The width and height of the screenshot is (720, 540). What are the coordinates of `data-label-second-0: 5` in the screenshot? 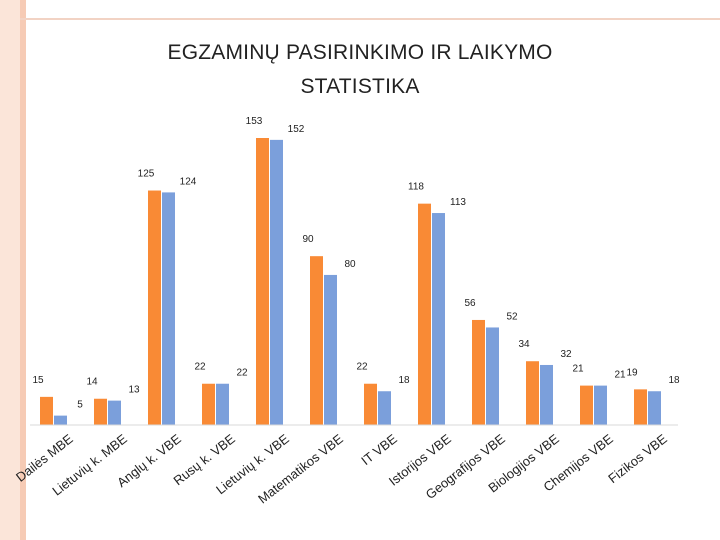 It's located at (80, 405).